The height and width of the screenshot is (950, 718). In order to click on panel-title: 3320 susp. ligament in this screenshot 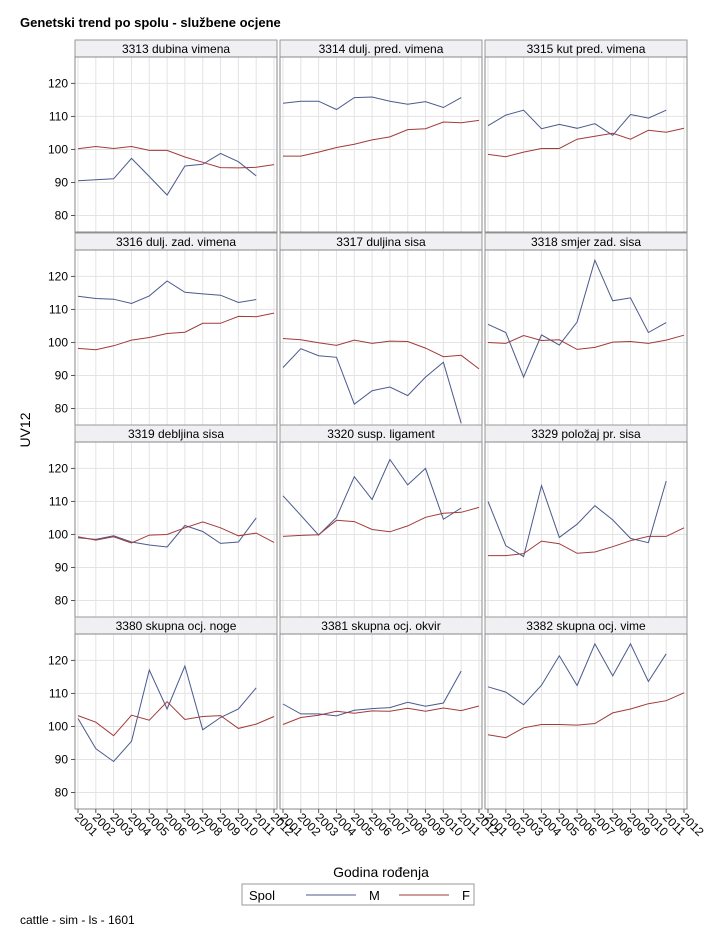, I will do `click(381, 434)`.